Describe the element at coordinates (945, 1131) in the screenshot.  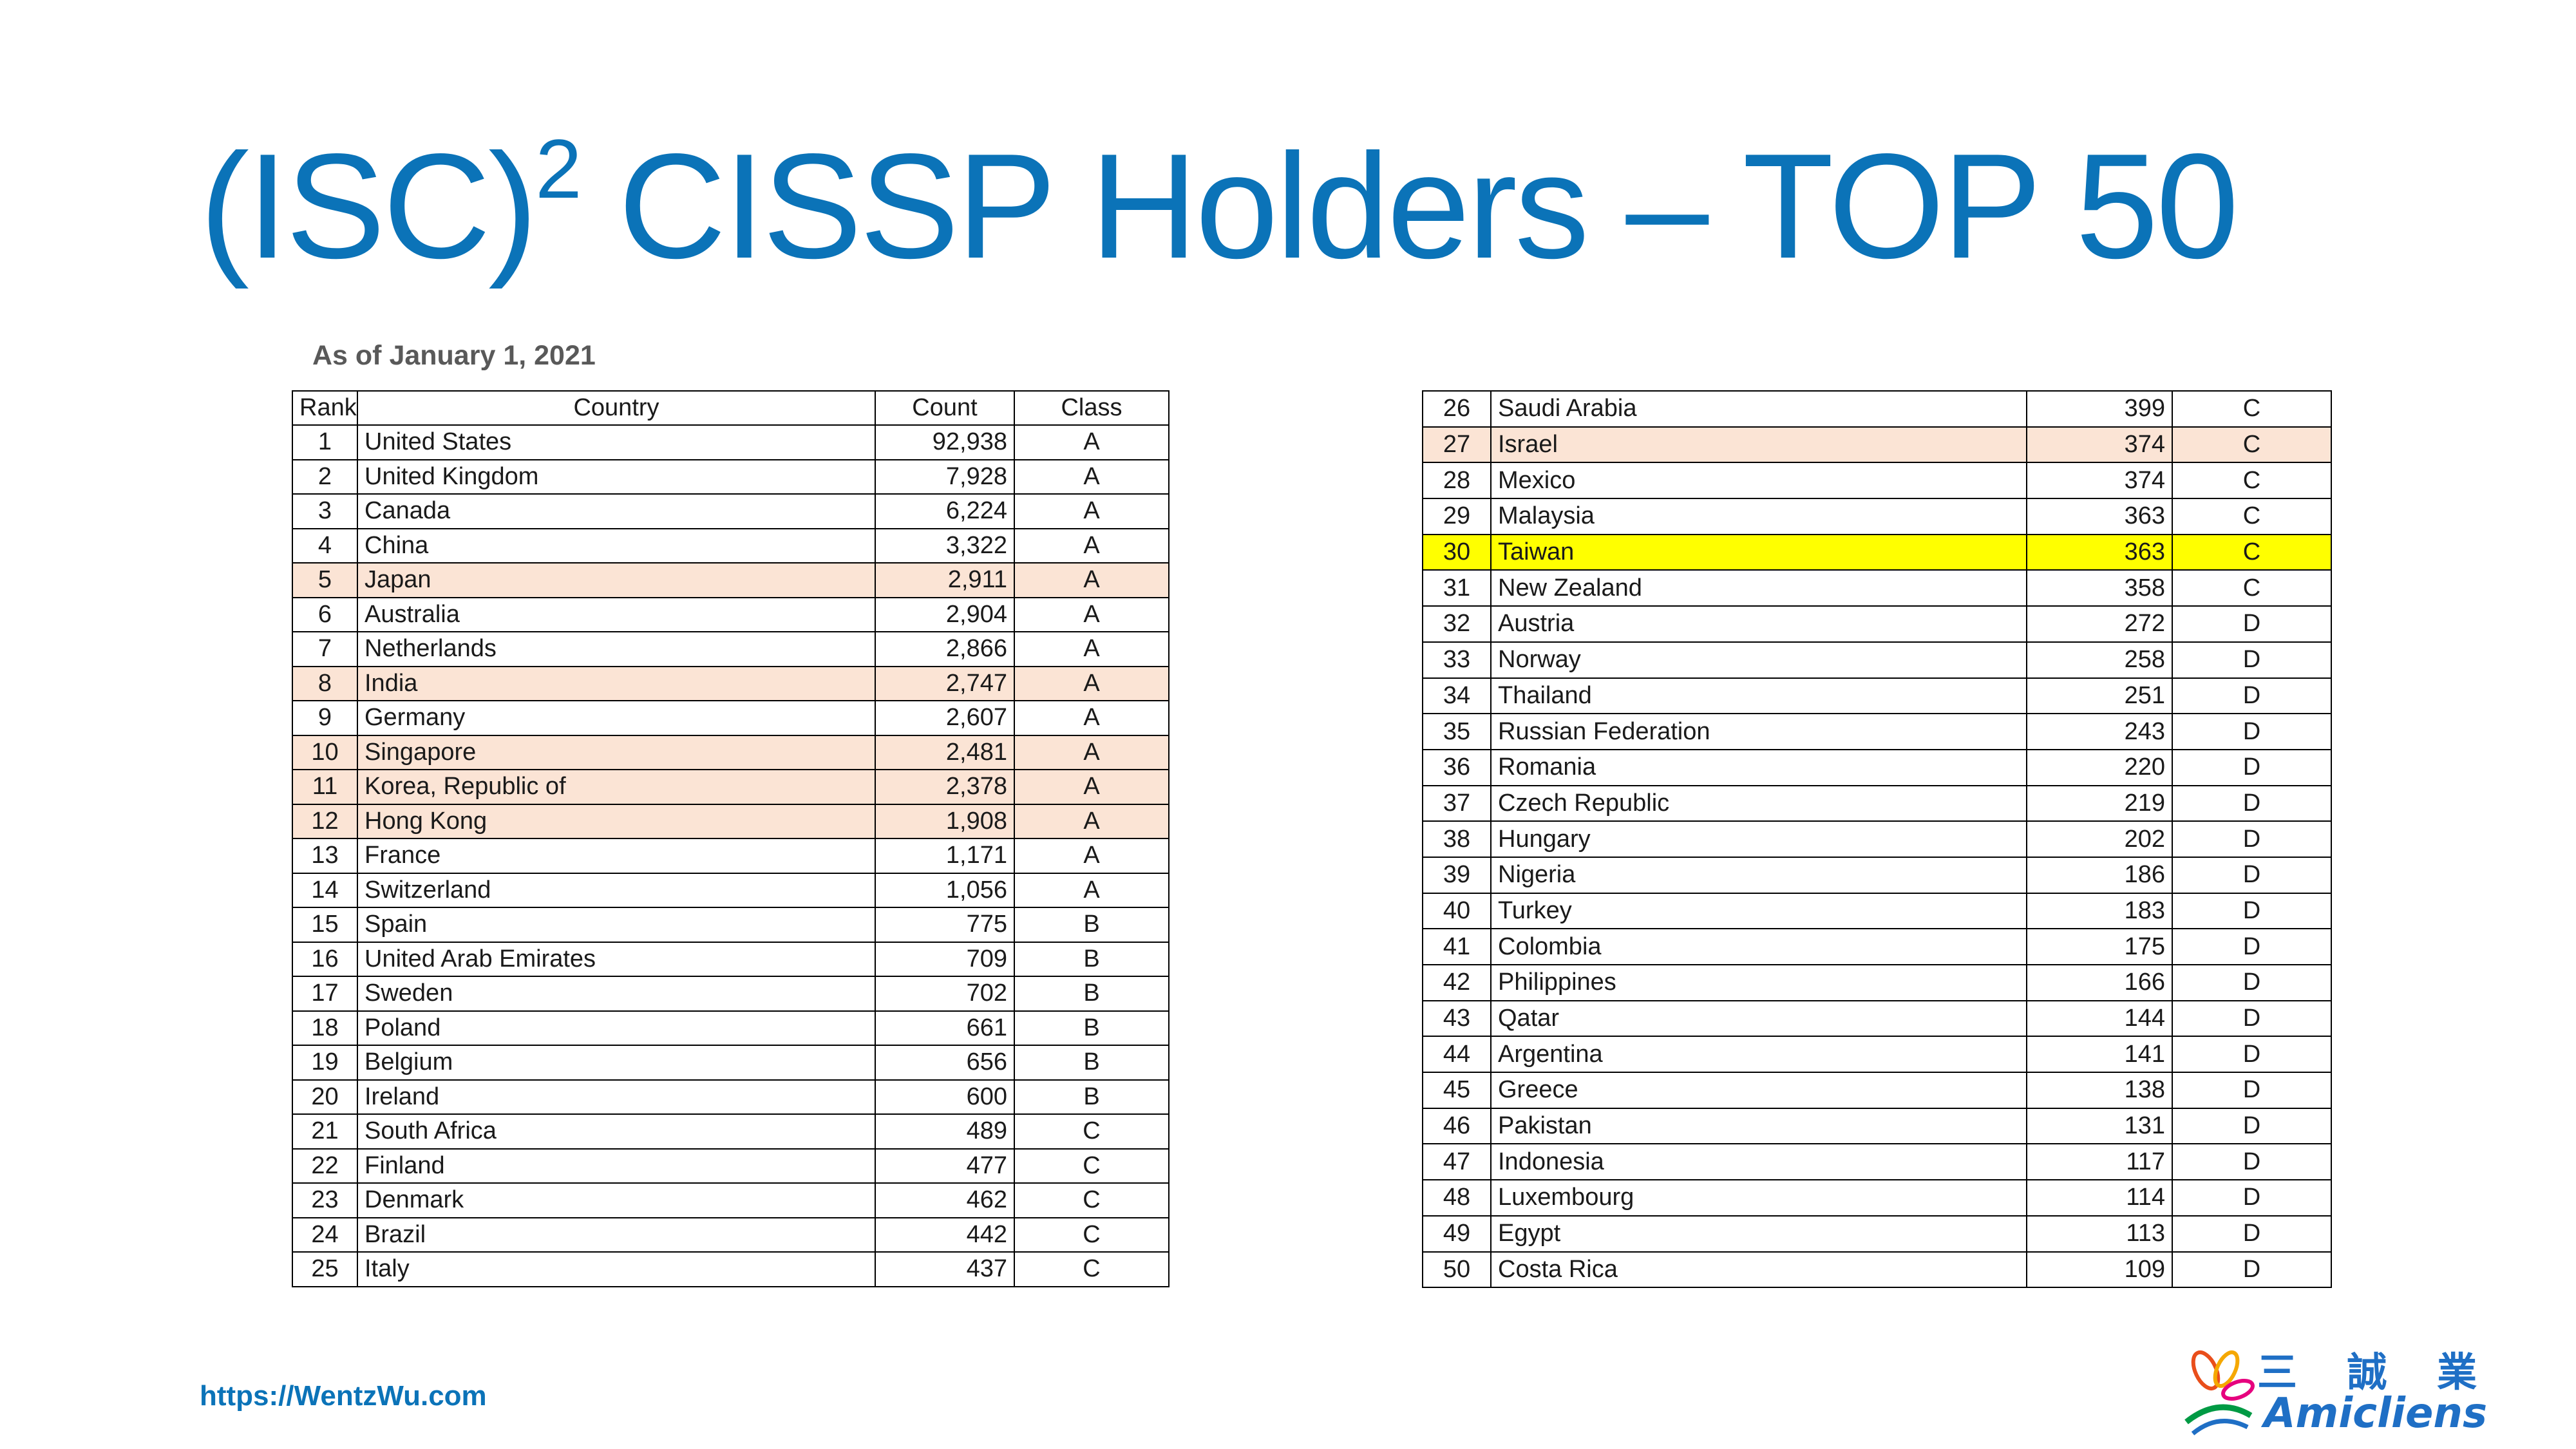
I see `count-cell: 489` at that location.